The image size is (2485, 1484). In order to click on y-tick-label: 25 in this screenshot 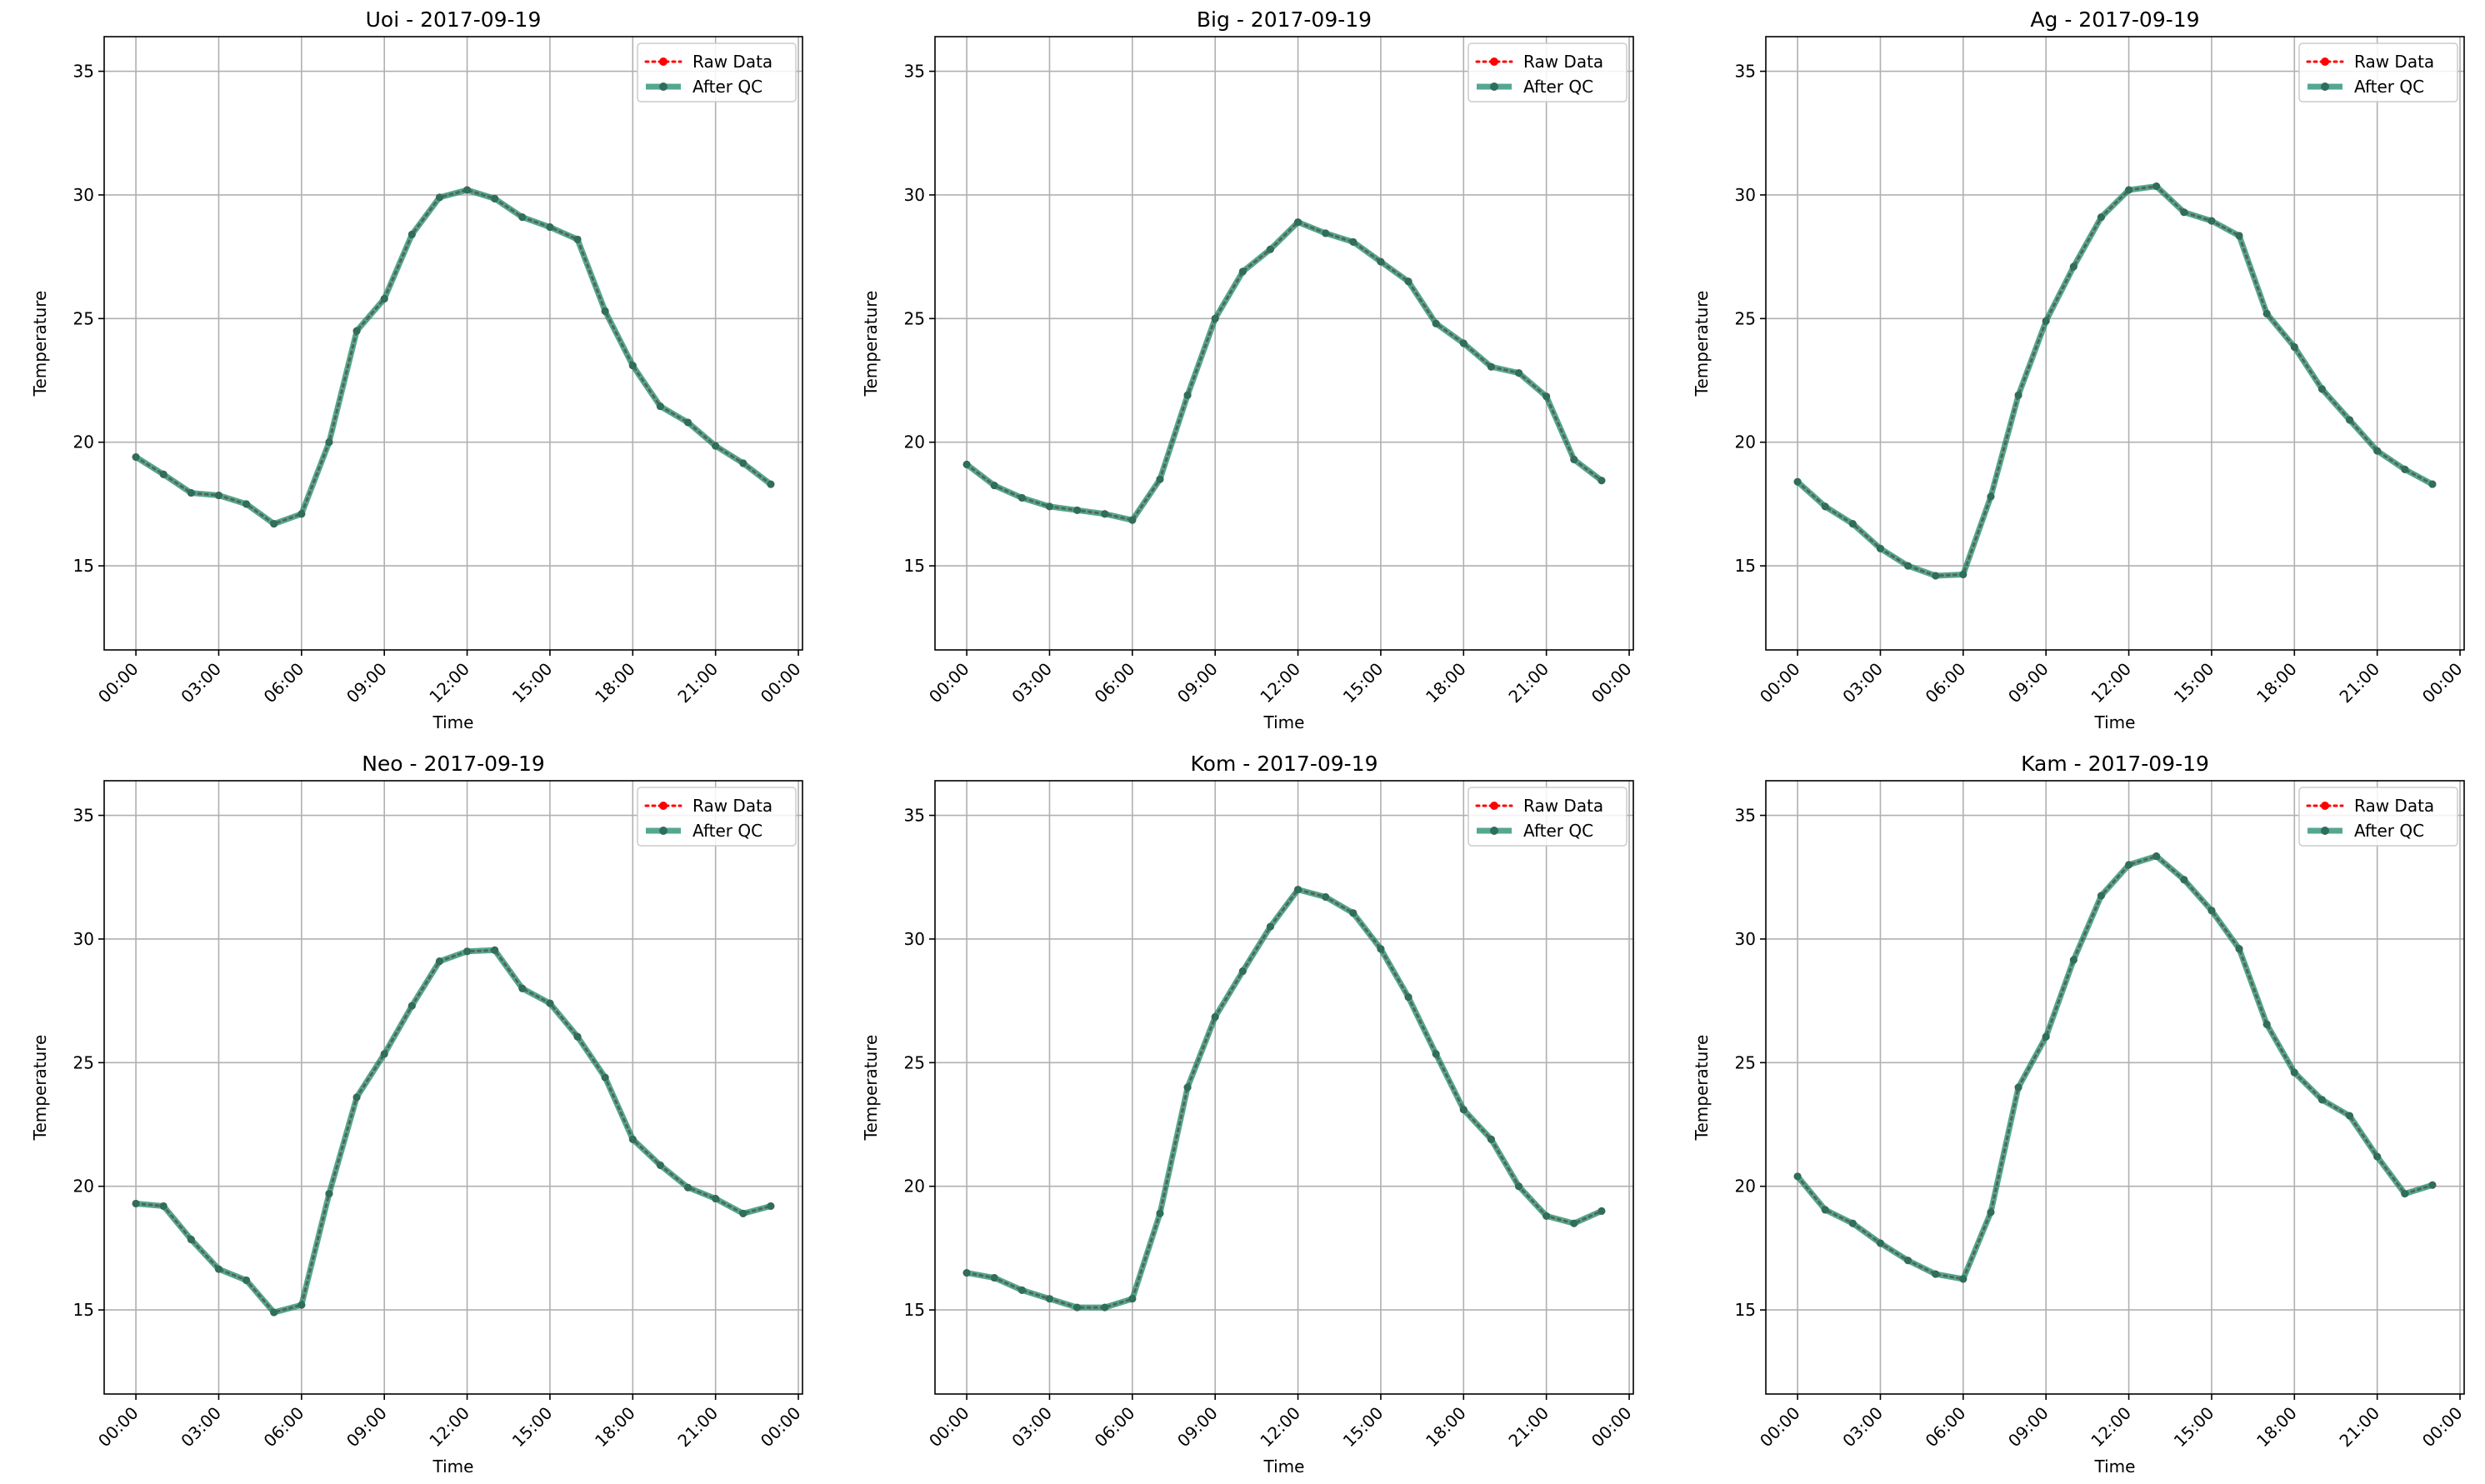, I will do `click(914, 1062)`.